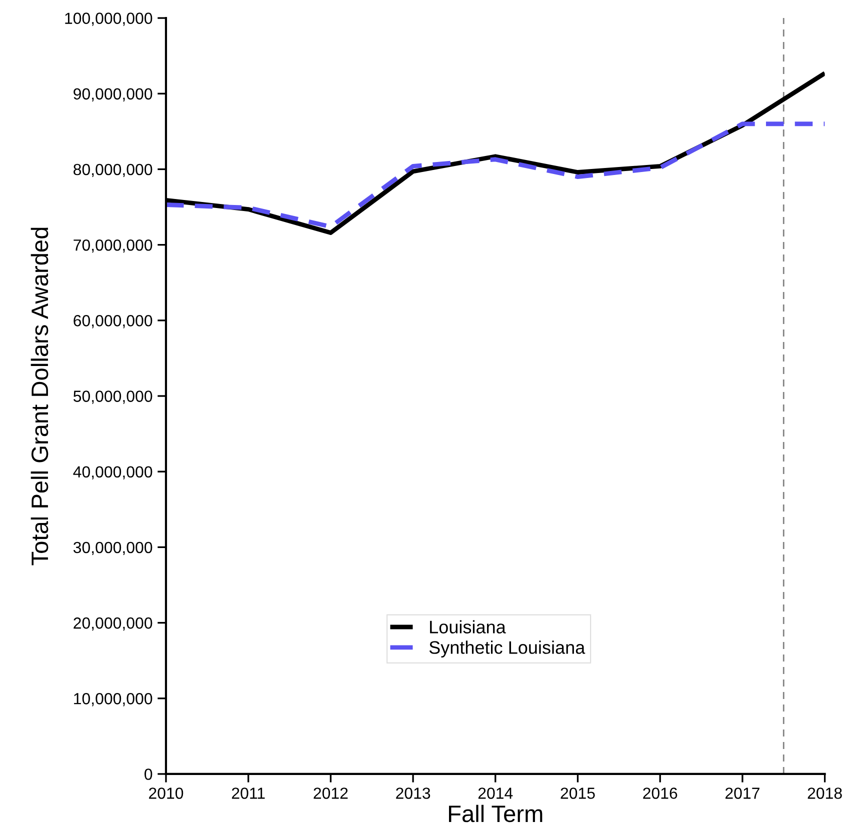 The image size is (849, 839). I want to click on legend-label: Louisiana, so click(468, 627).